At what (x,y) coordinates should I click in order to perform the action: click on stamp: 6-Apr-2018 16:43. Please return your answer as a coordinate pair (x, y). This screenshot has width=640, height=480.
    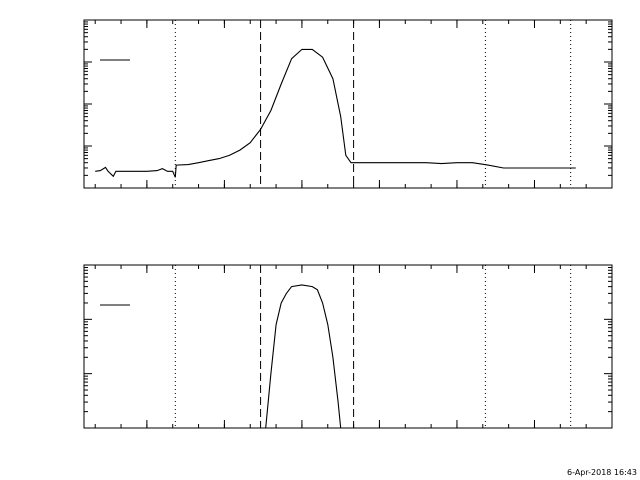
    Looking at the image, I should click on (602, 472).